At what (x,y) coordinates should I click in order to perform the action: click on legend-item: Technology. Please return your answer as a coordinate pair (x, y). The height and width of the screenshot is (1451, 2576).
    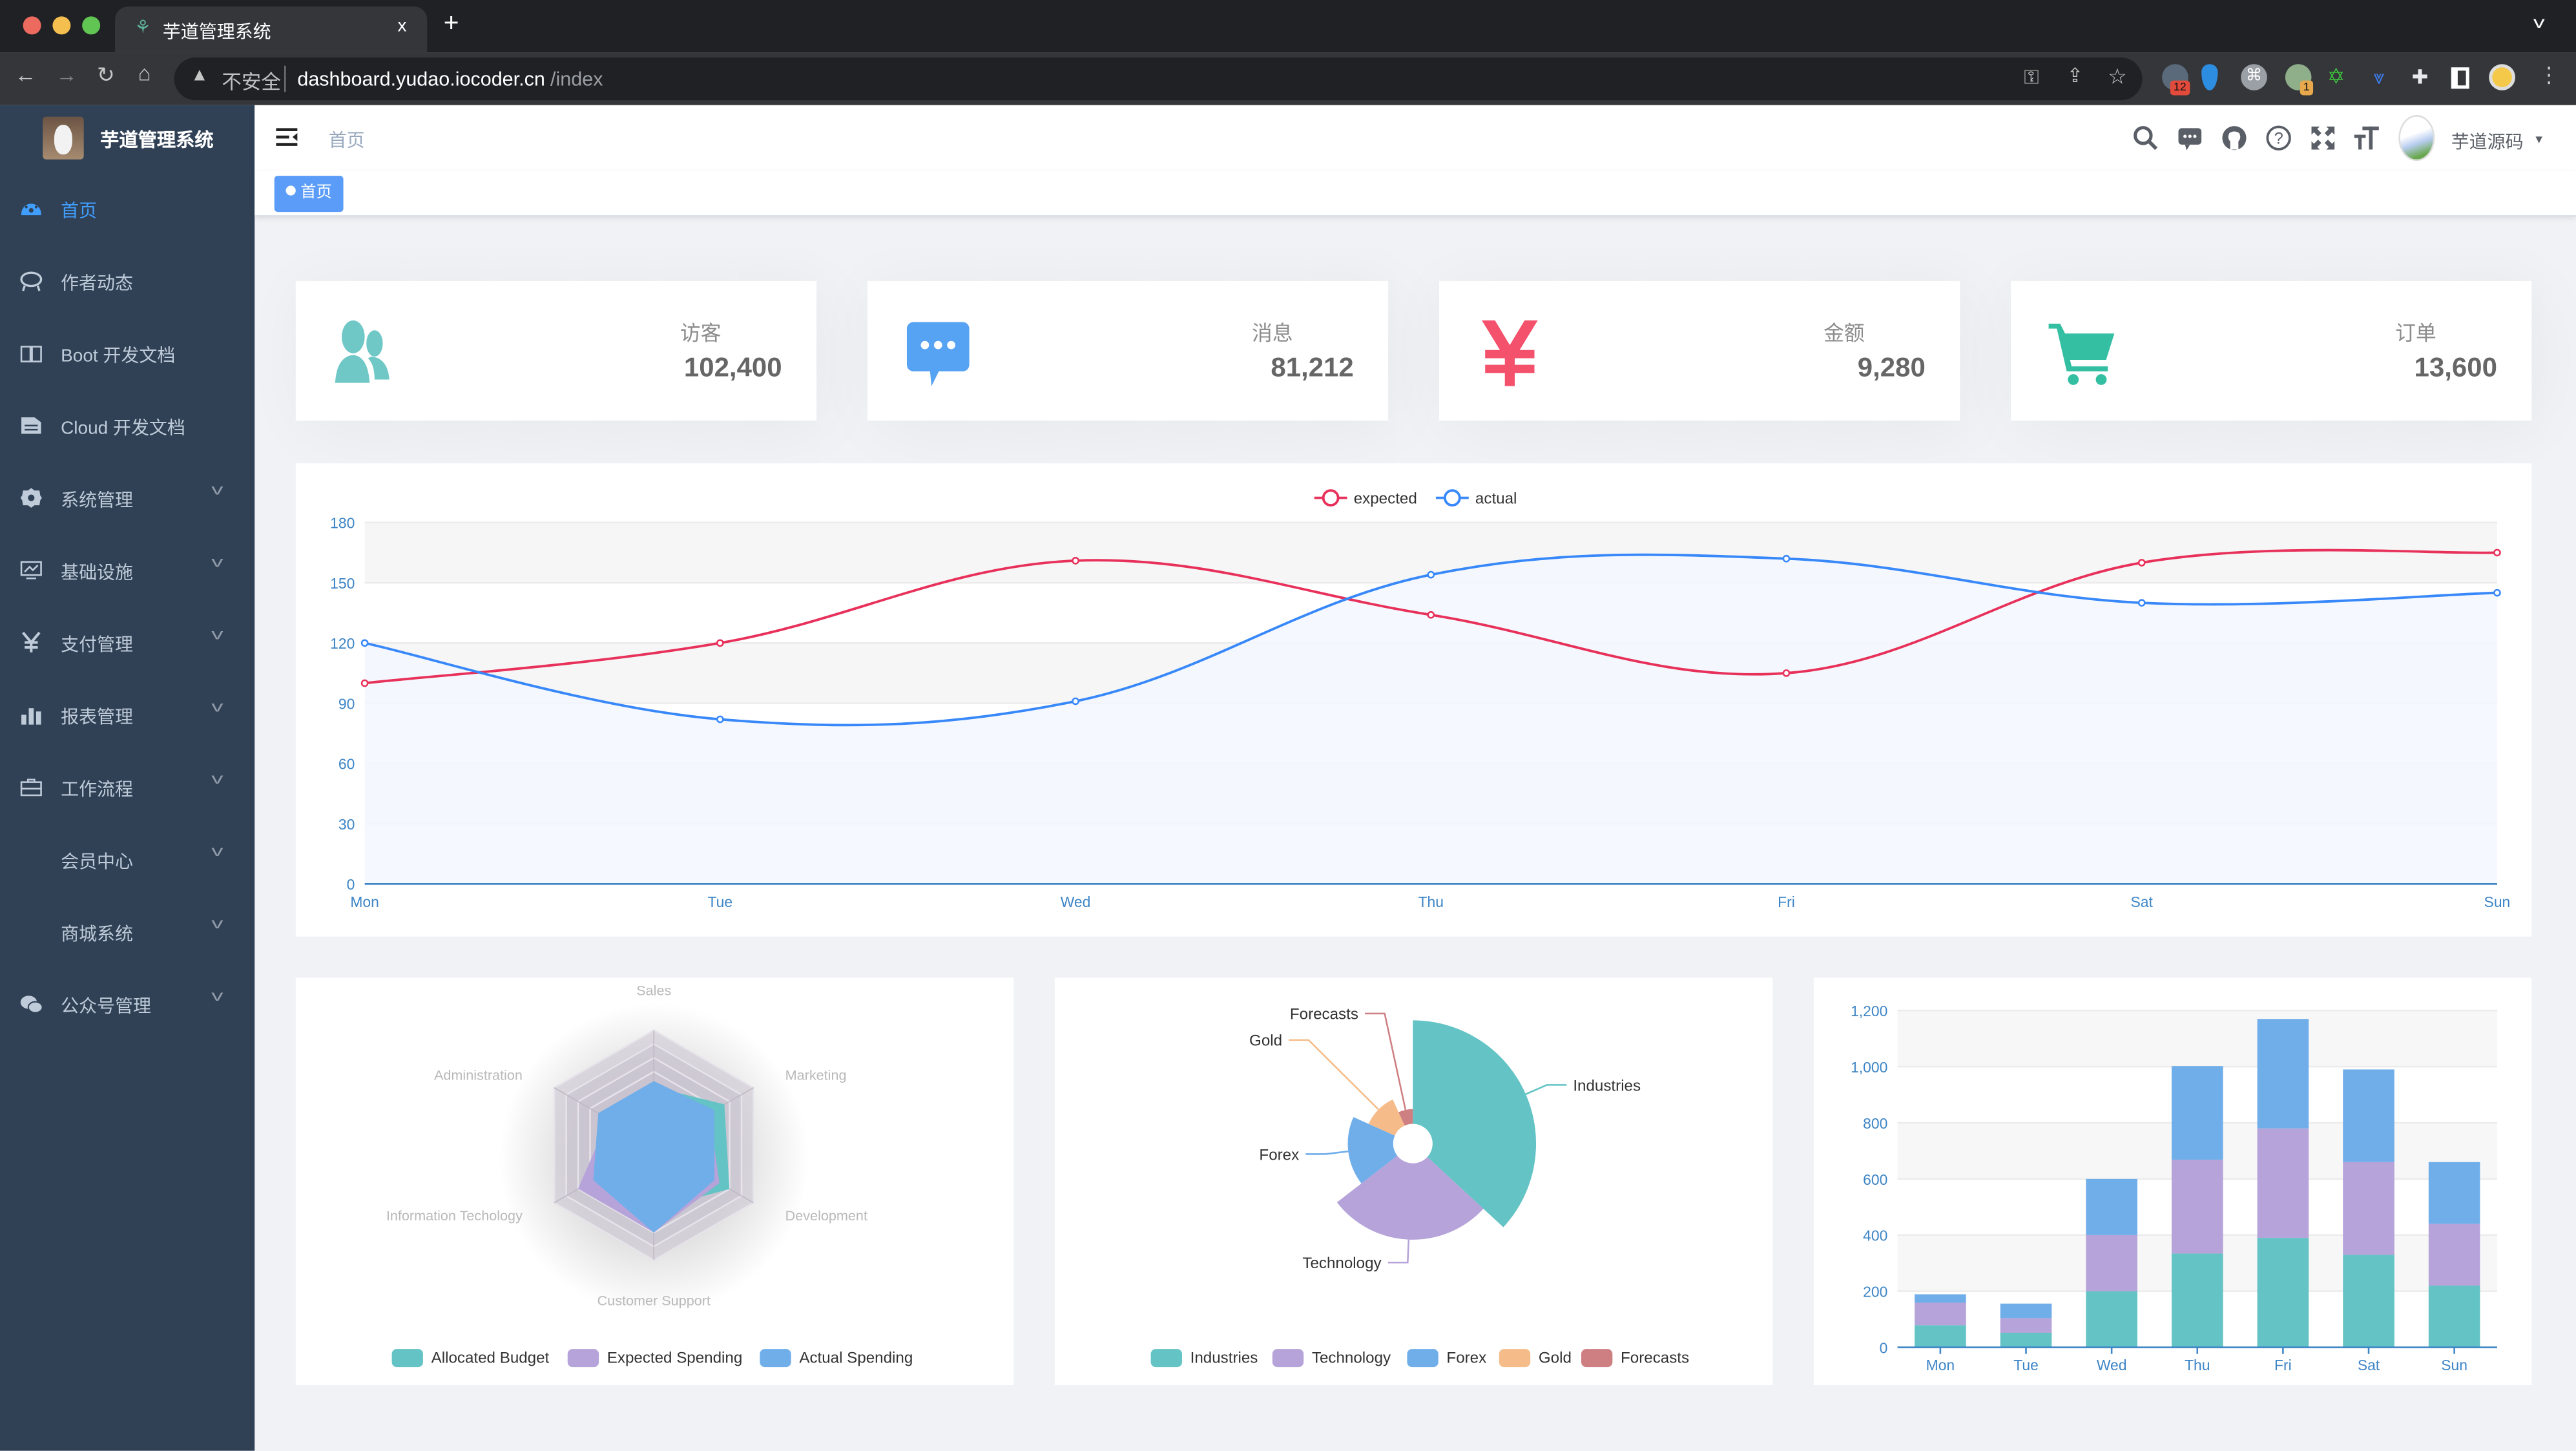
    Looking at the image, I should click on (1331, 1358).